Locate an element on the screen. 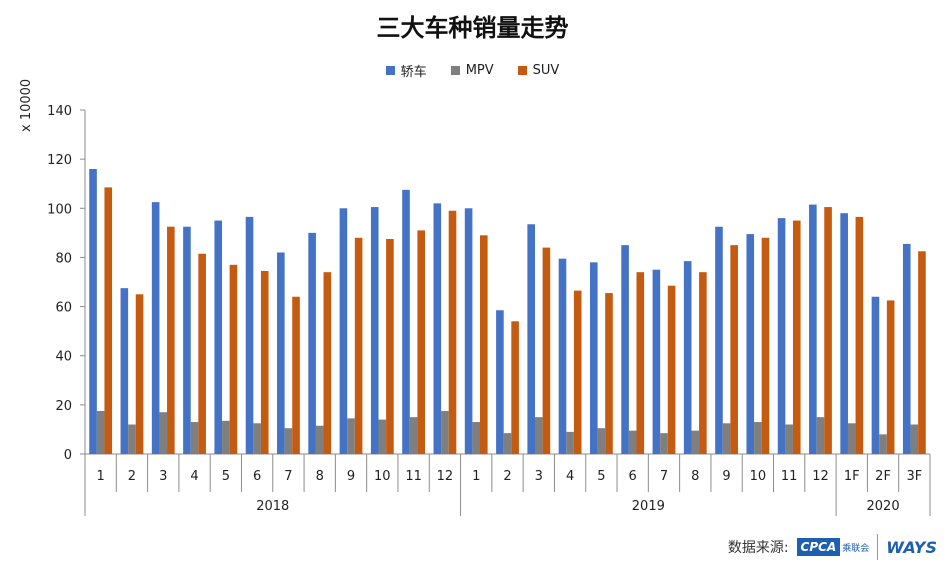  y-tick-label: 60 is located at coordinates (63, 308).